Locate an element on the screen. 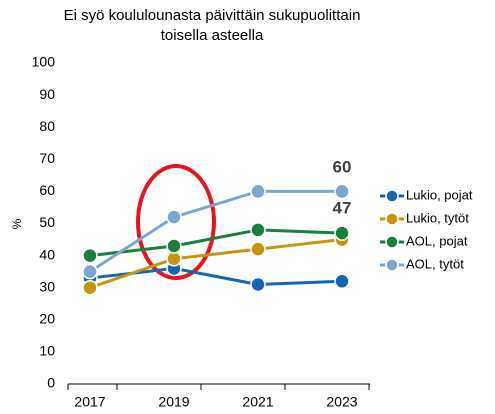 The height and width of the screenshot is (414, 495). y-tick-label: 90 is located at coordinates (47, 94).